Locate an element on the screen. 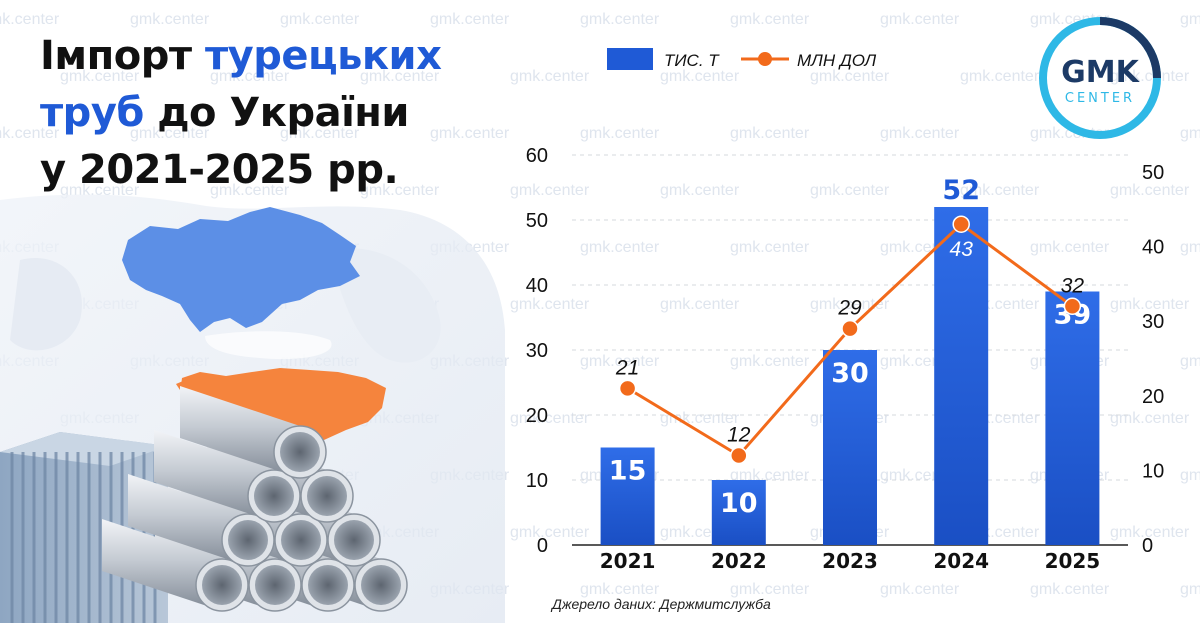  x-tick-label: 2021 is located at coordinates (628, 561).